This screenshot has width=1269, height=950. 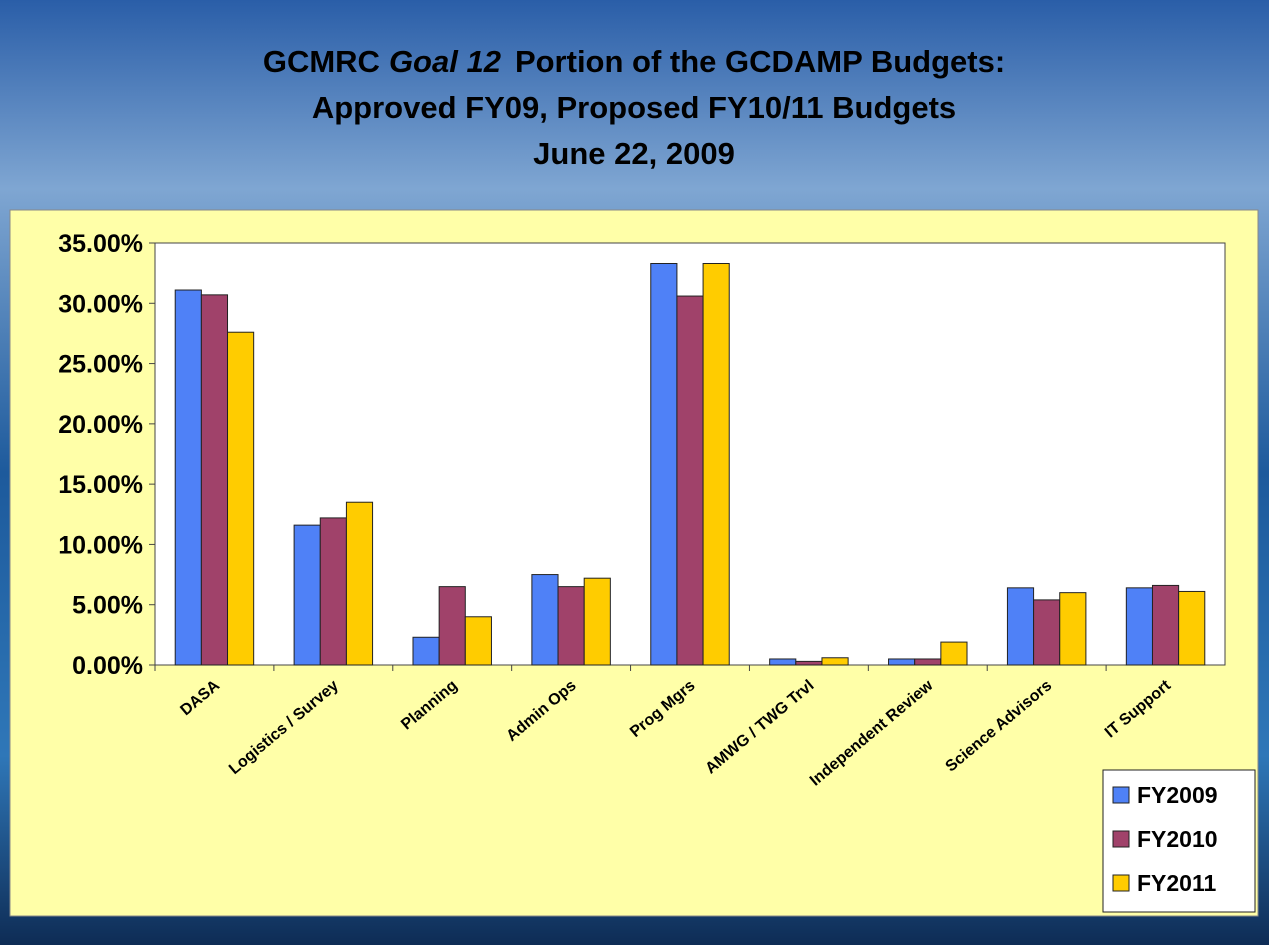 I want to click on y-tick-label: 25.00%, so click(x=100, y=365).